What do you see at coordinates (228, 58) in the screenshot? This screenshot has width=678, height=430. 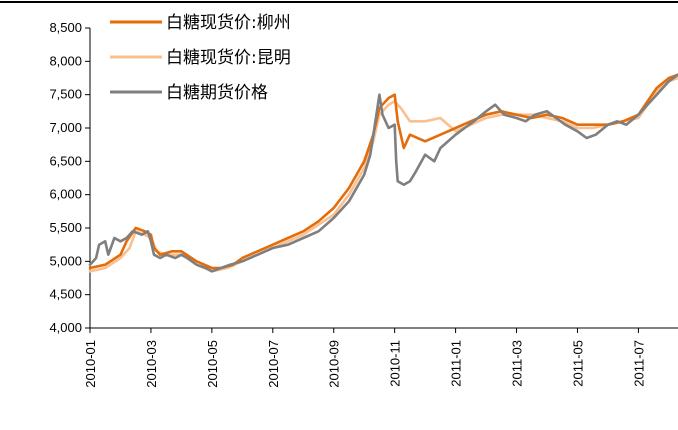 I see `legend-label: 白糖现货价:昆明` at bounding box center [228, 58].